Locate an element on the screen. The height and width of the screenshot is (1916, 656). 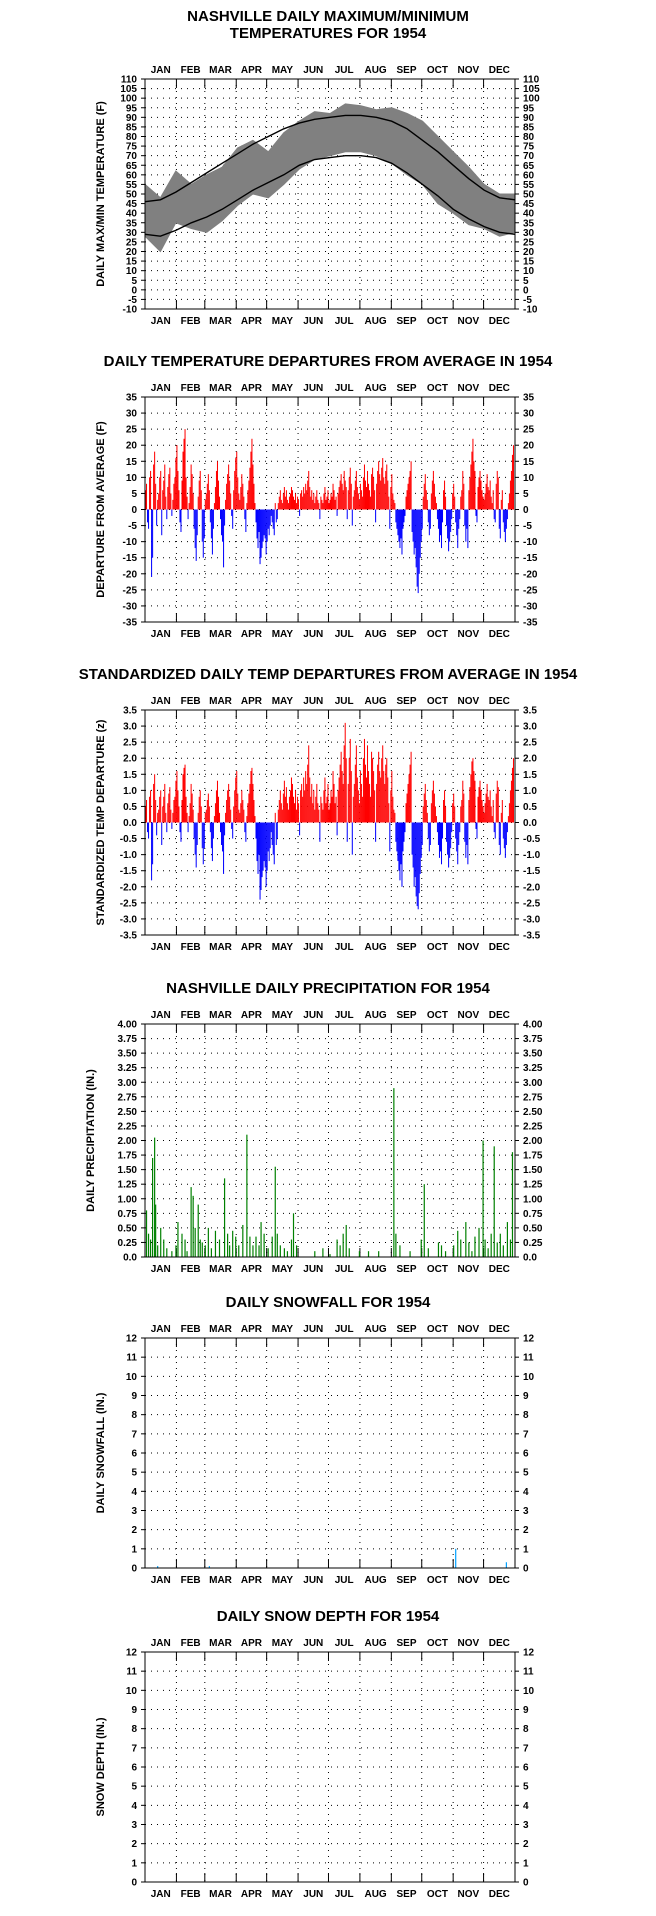
month-label-top: FEB is located at coordinates (191, 388).